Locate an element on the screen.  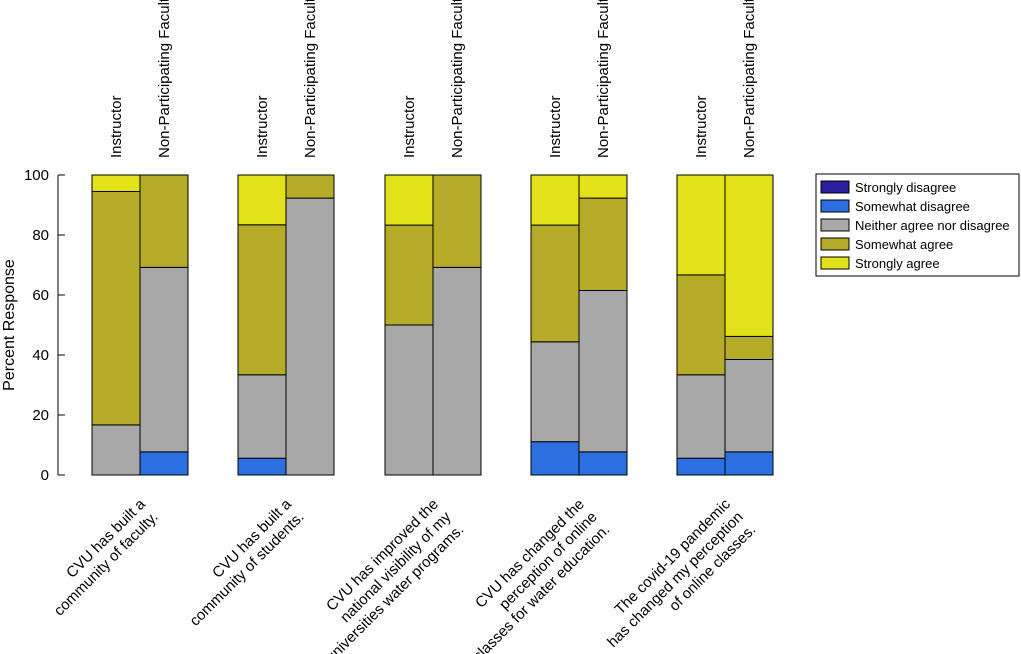
bar-segment-g1-b2-somewhat-disagree is located at coordinates (164, 463).